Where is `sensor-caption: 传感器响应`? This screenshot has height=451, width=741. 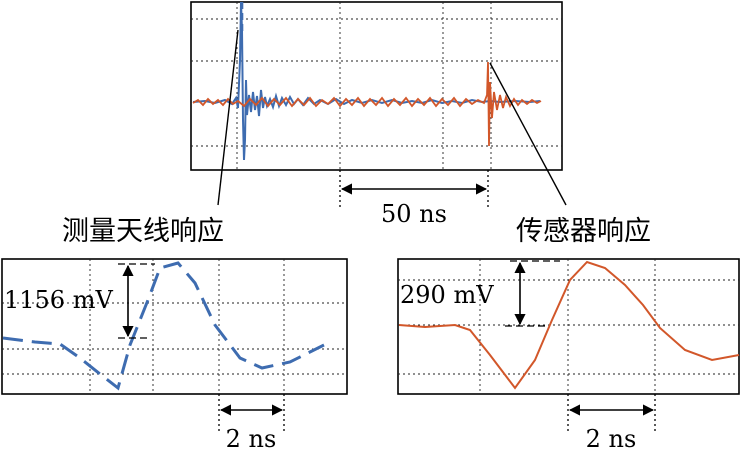
sensor-caption: 传感器响应 is located at coordinates (583, 231).